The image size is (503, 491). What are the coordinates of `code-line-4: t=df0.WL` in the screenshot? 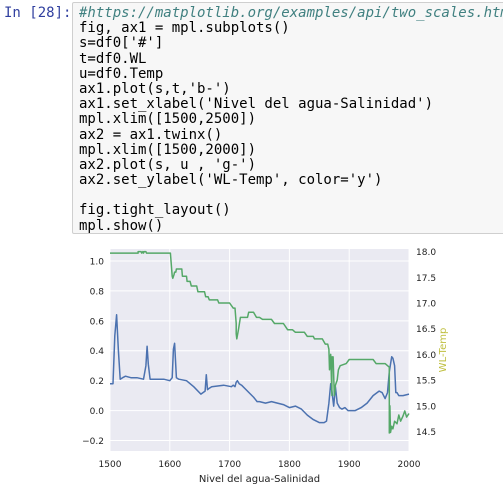 It's located at (113, 58).